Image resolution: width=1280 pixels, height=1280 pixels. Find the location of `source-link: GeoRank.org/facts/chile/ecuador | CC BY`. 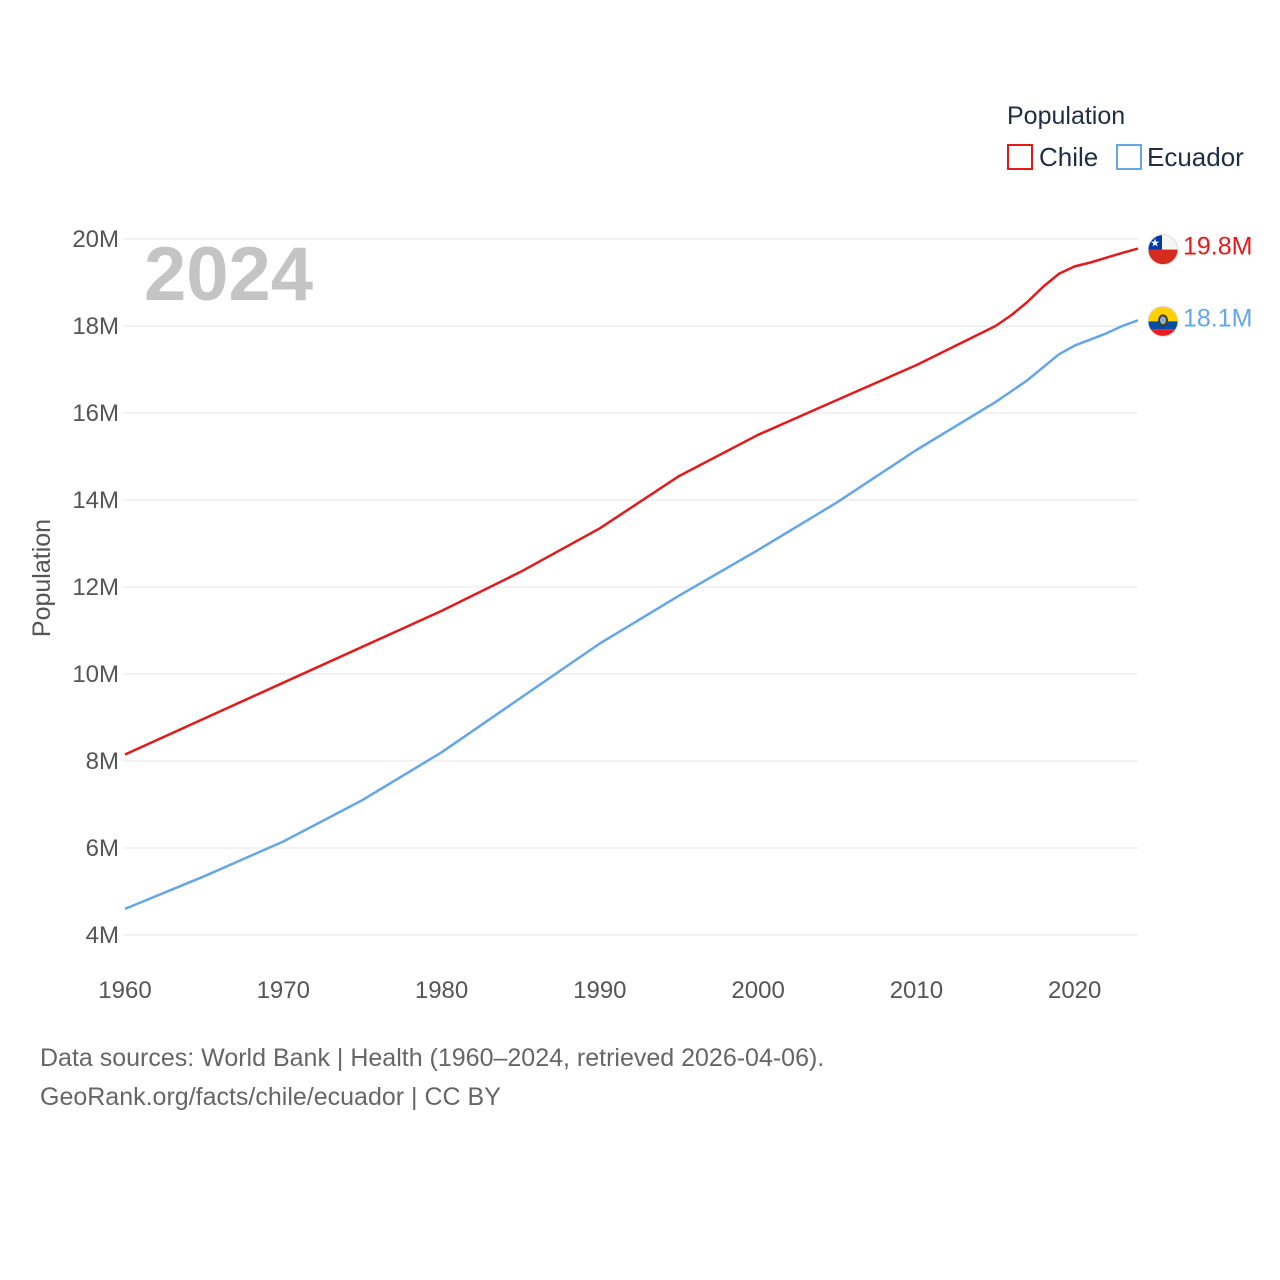

source-link: GeoRank.org/facts/chile/ecuador | CC BY is located at coordinates (270, 1097).